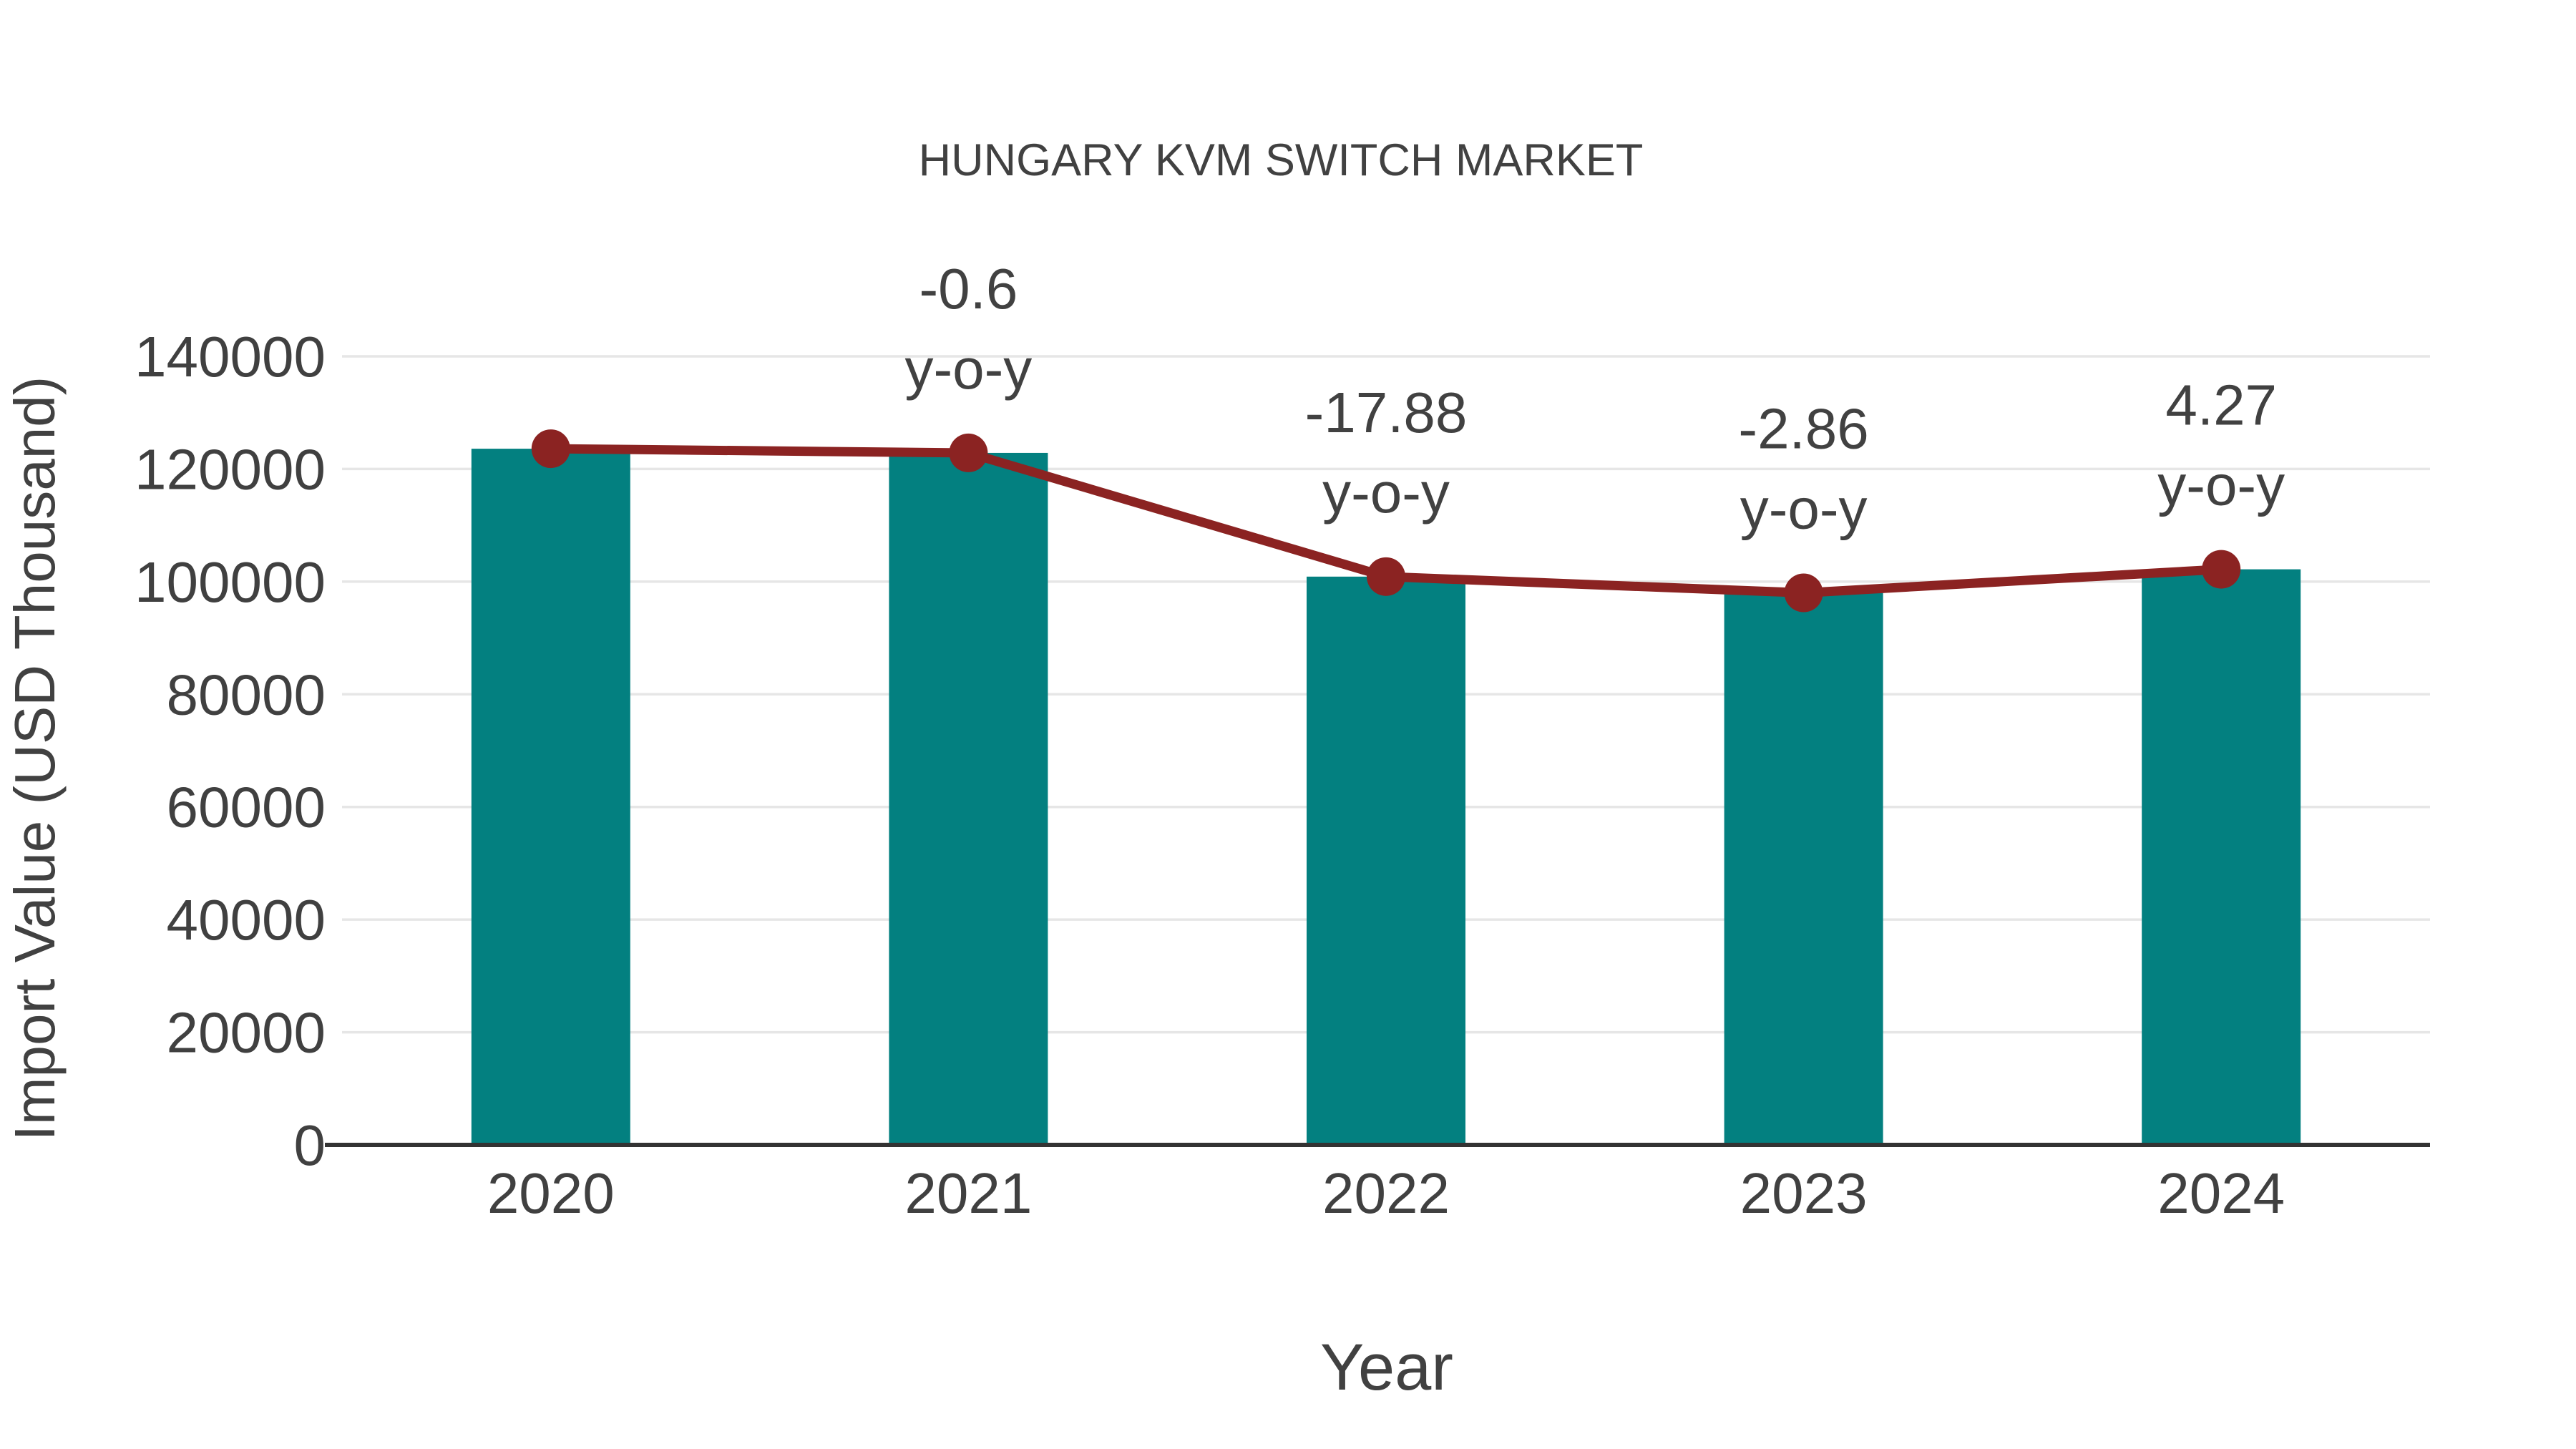  I want to click on y-tick-label-20000: 20000, so click(246, 1033).